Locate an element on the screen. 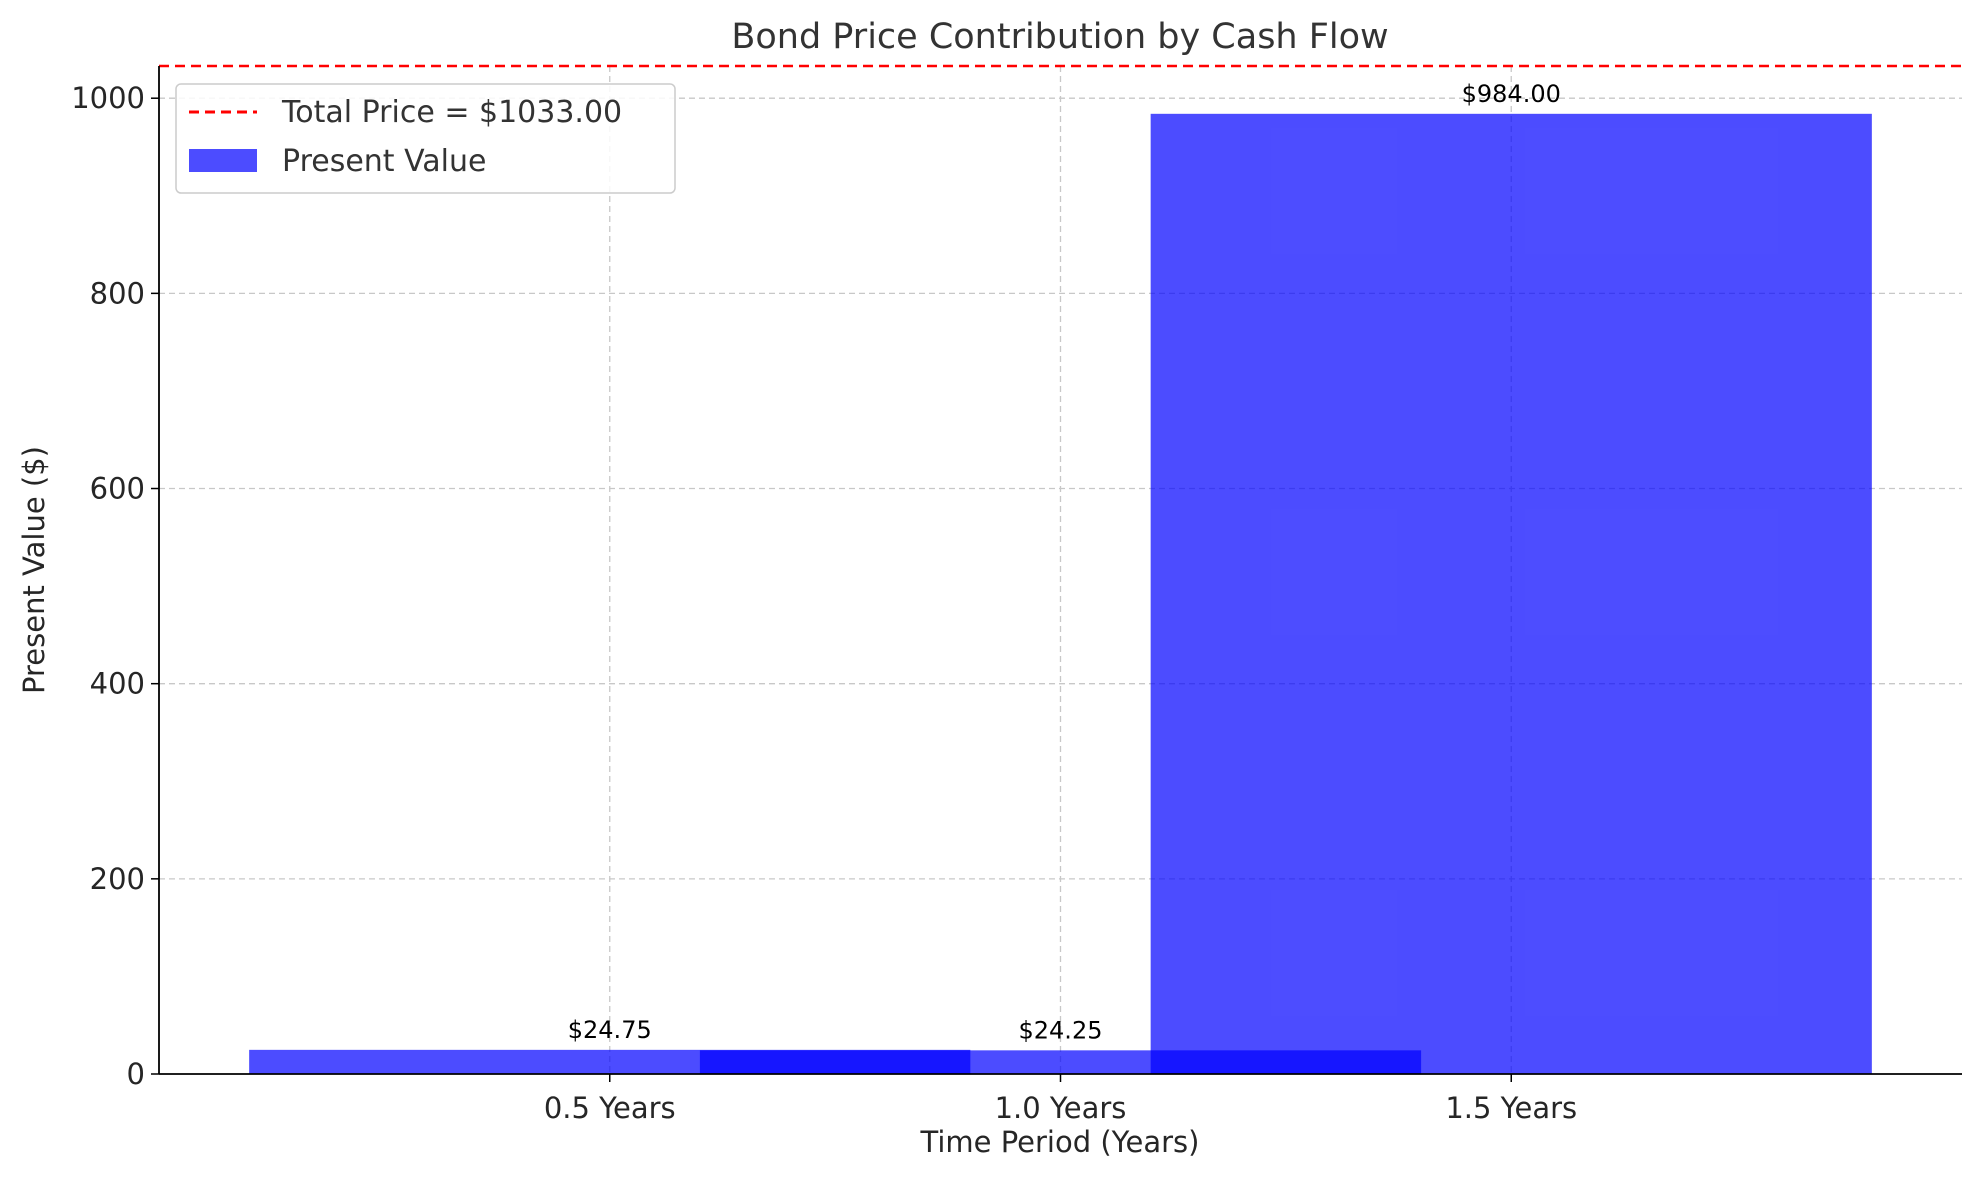 This screenshot has height=1180, width=1979. chart-title: Bond Price Contribution by Cash Flow is located at coordinates (1059, 37).